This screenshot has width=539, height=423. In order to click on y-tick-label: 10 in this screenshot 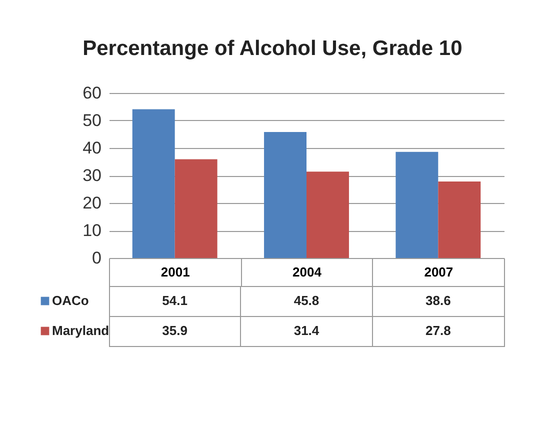, I will do `click(92, 230)`.